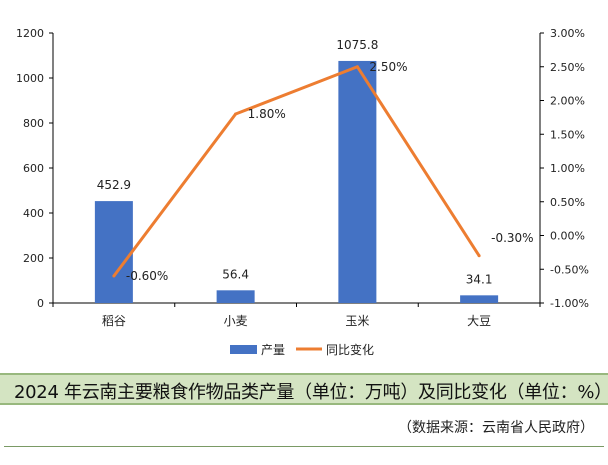  What do you see at coordinates (114, 321) in the screenshot?
I see `x-axis-category-label: 稻谷` at bounding box center [114, 321].